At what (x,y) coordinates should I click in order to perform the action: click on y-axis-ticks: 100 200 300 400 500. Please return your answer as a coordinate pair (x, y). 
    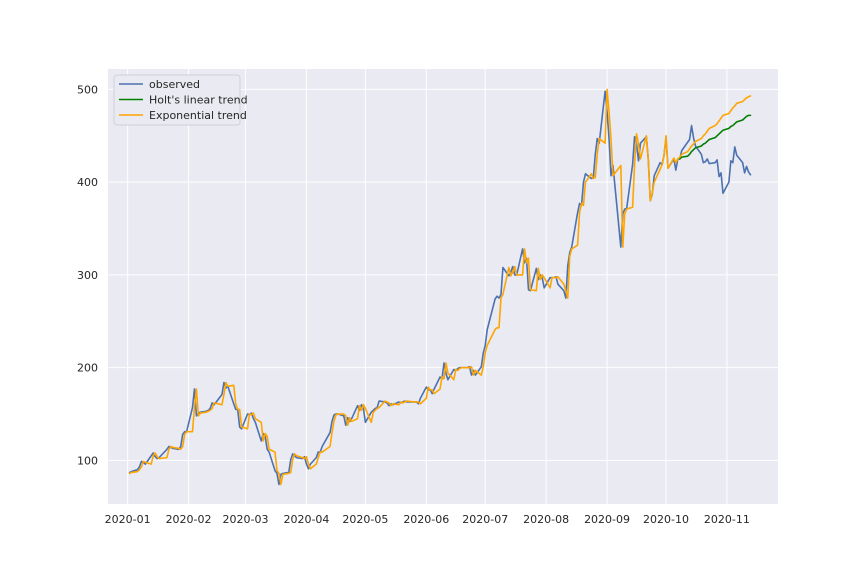
    Looking at the image, I should click on (87, 275).